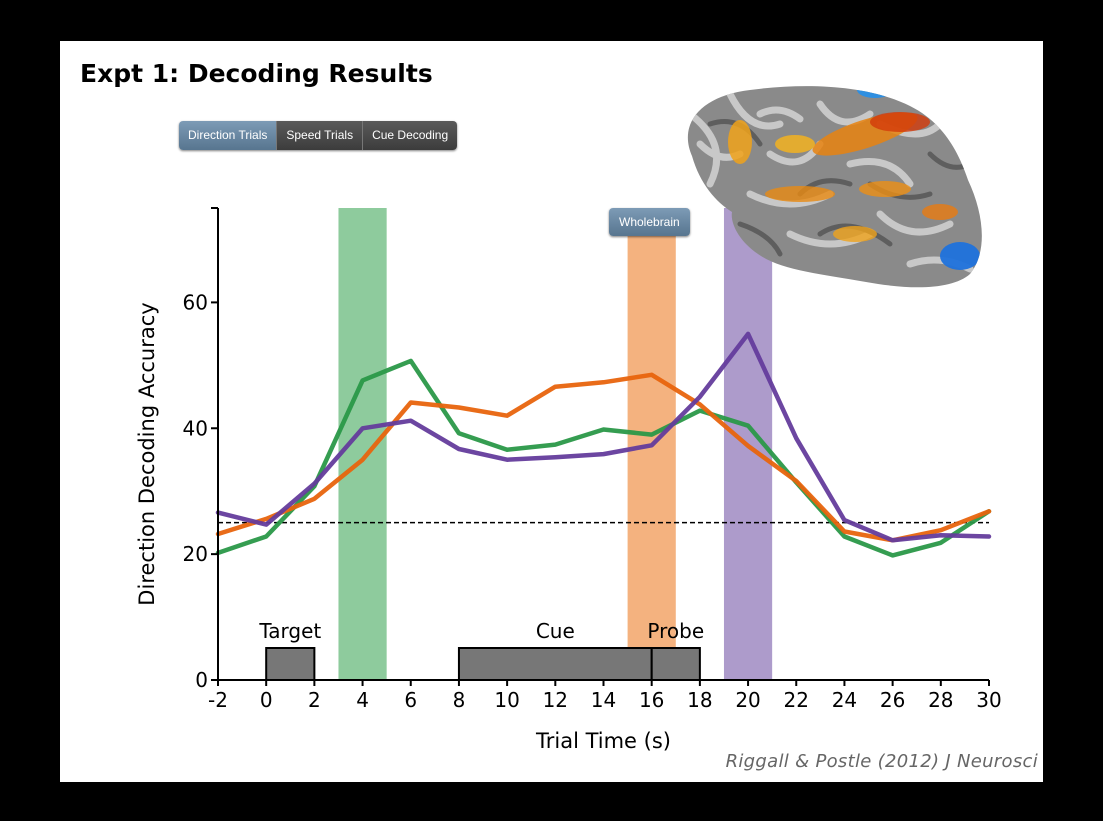 Image resolution: width=1103 pixels, height=821 pixels. Describe the element at coordinates (940, 700) in the screenshot. I see `x-tick-label-15: 28` at that location.